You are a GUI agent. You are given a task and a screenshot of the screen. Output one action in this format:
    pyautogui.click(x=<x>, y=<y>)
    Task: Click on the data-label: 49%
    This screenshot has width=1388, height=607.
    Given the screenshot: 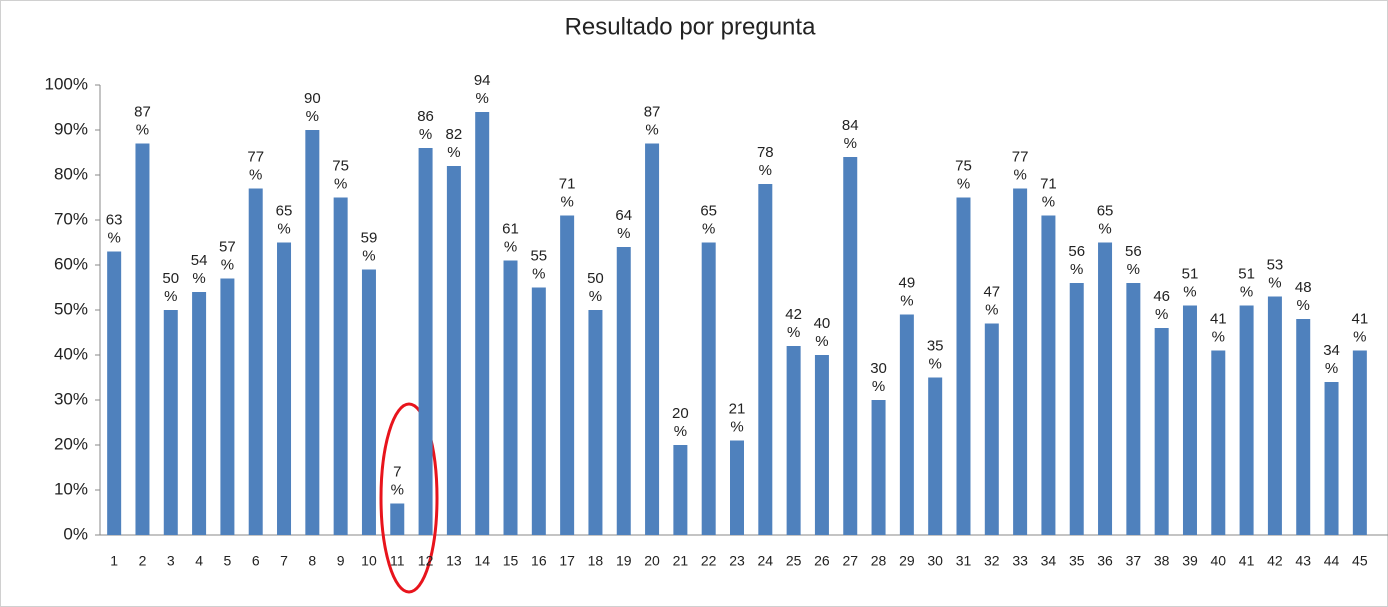 What is the action you would take?
    pyautogui.click(x=907, y=291)
    